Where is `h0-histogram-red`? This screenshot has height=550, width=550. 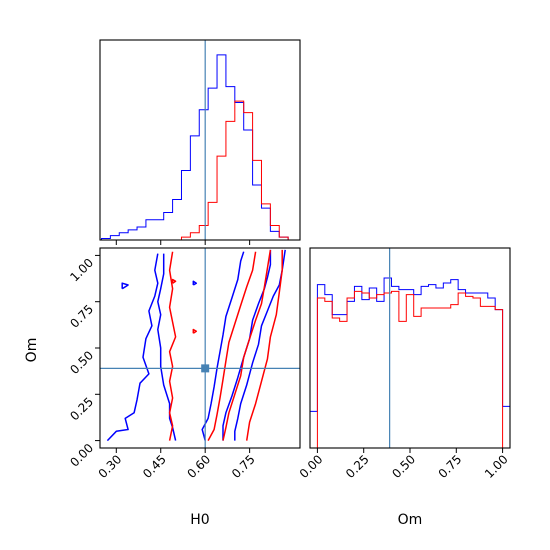
h0-histogram-red is located at coordinates (195, 170).